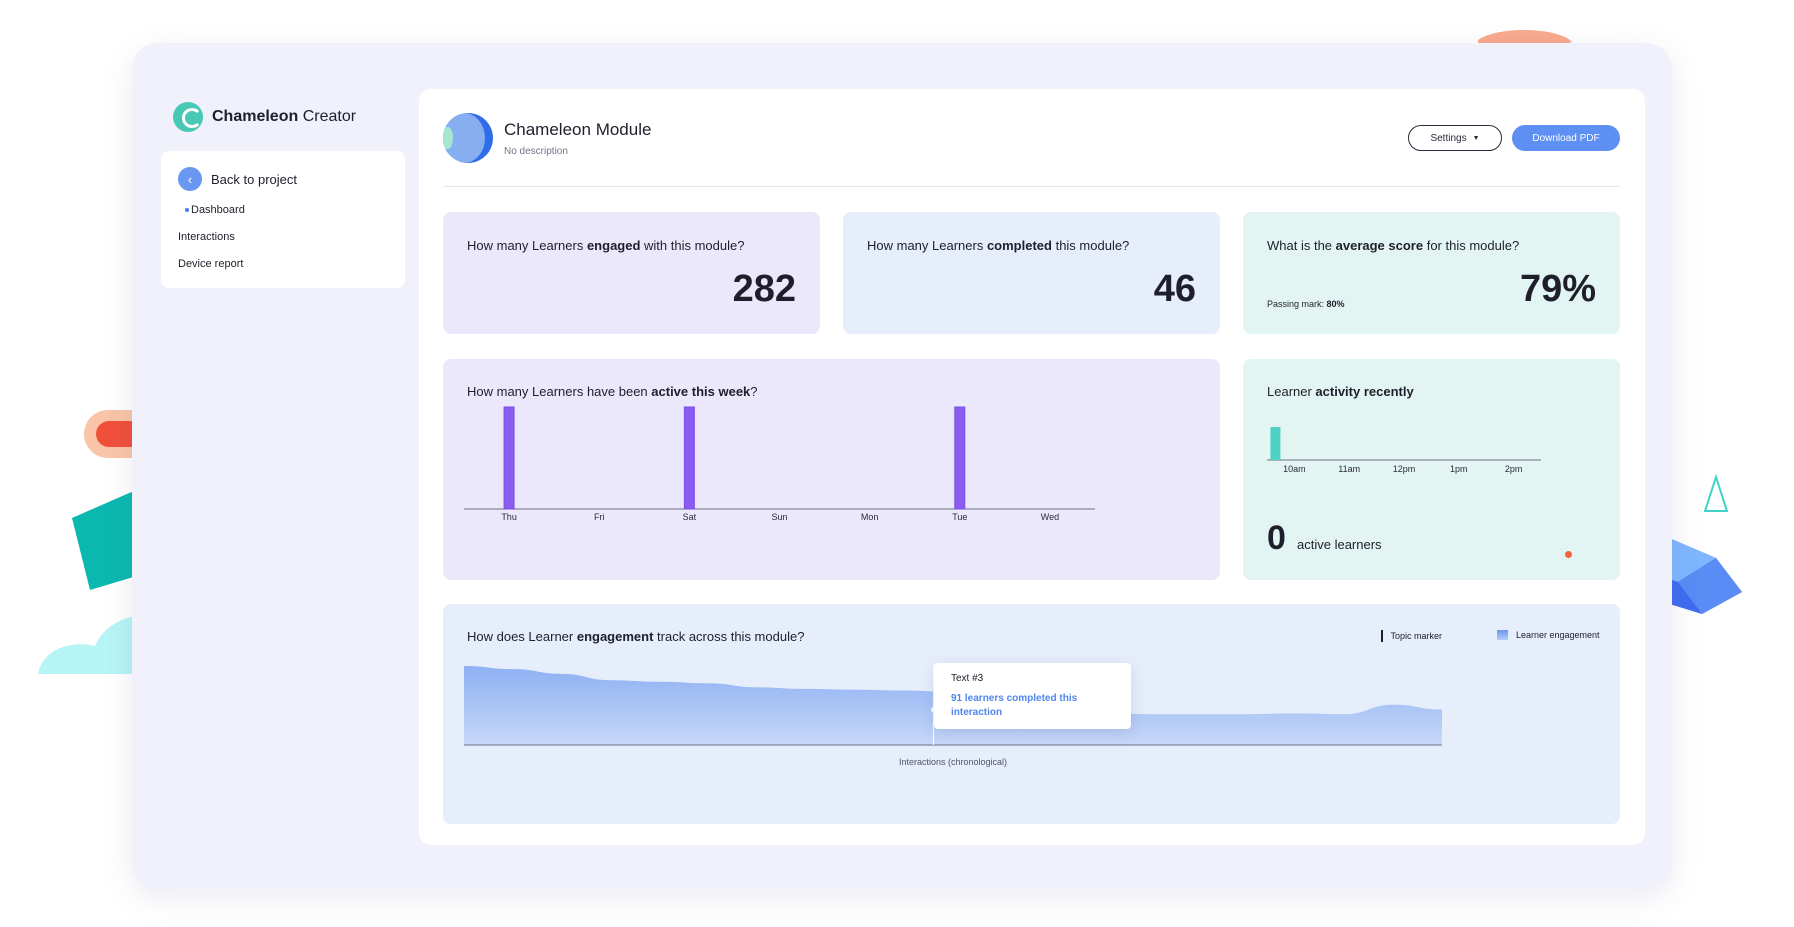 Image resolution: width=1794 pixels, height=927 pixels. I want to click on topic-marker-icon, so click(1382, 636).